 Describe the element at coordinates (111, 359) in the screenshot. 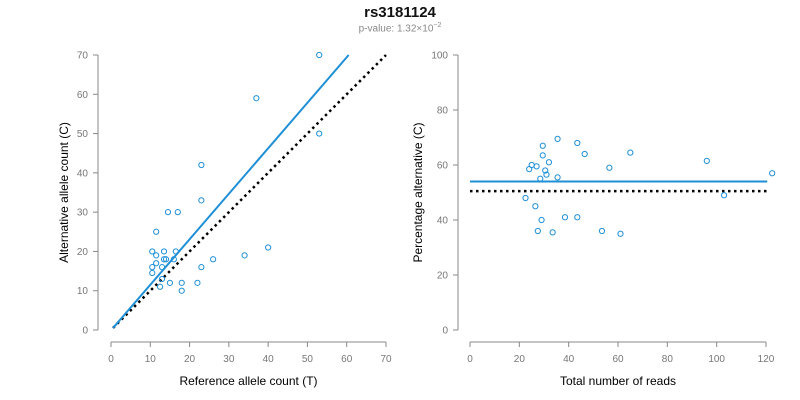

I see `left-x-tick-label: 0` at that location.